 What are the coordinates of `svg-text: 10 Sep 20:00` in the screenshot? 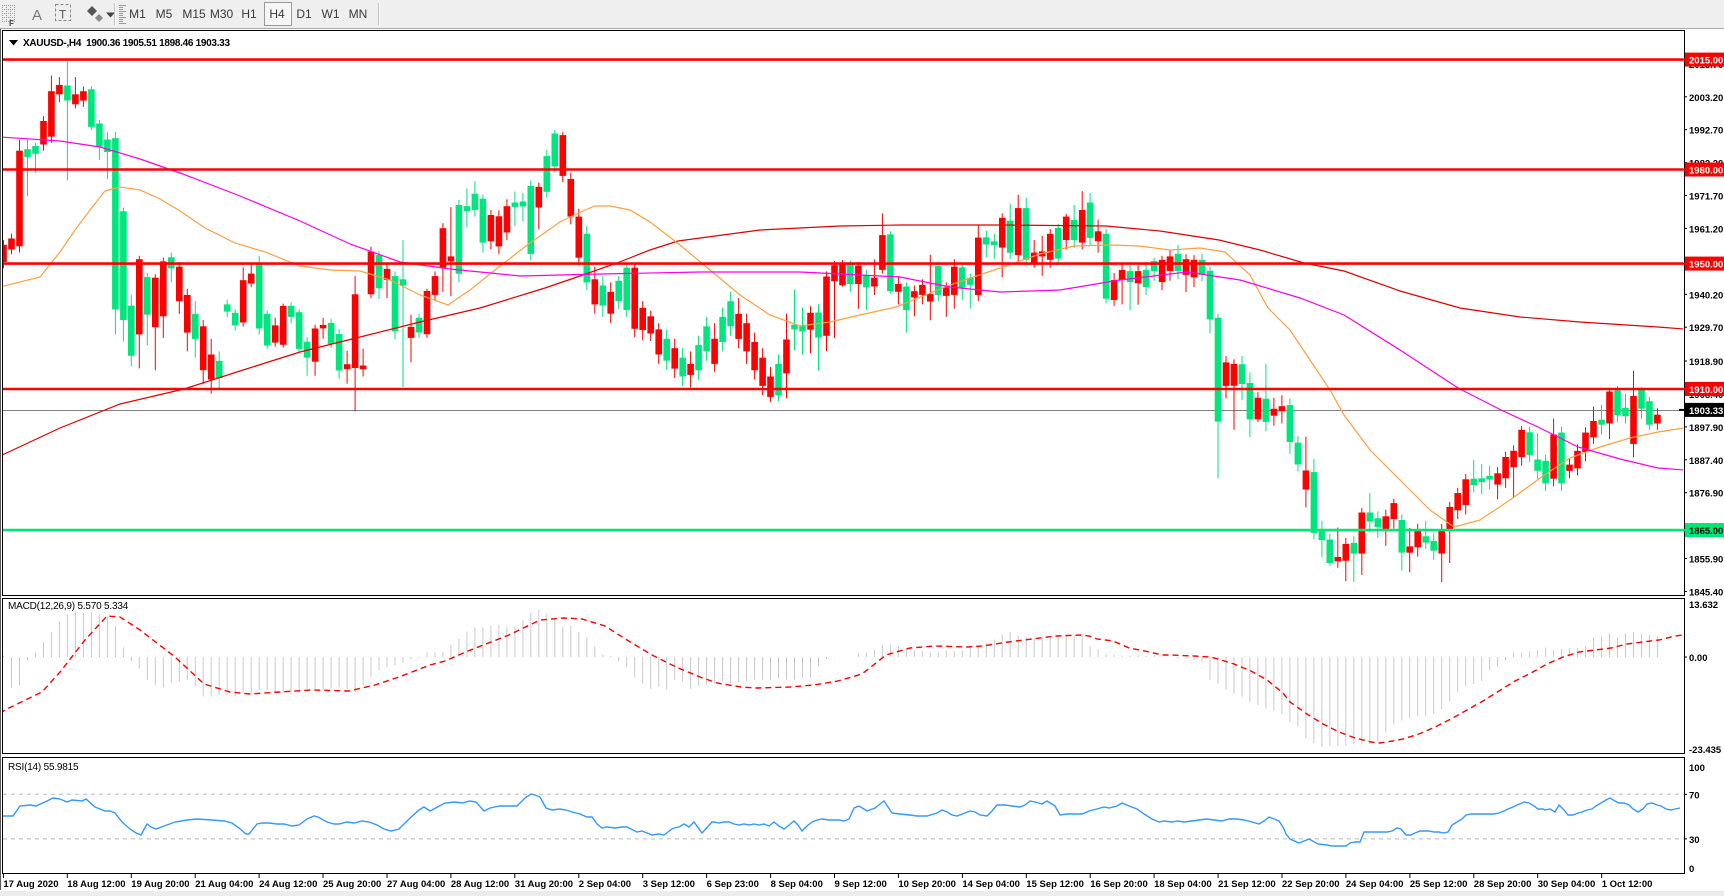 It's located at (927, 884).